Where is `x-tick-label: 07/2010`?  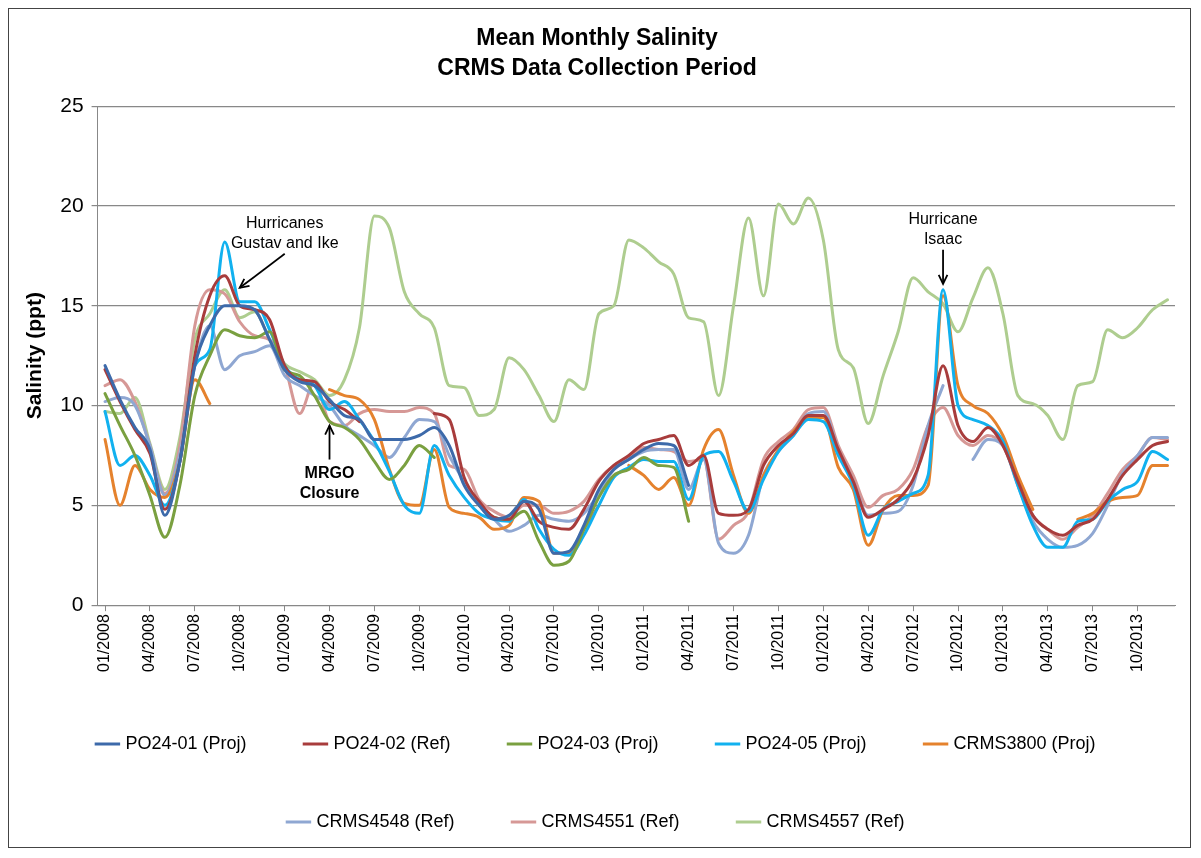 x-tick-label: 07/2010 is located at coordinates (553, 643).